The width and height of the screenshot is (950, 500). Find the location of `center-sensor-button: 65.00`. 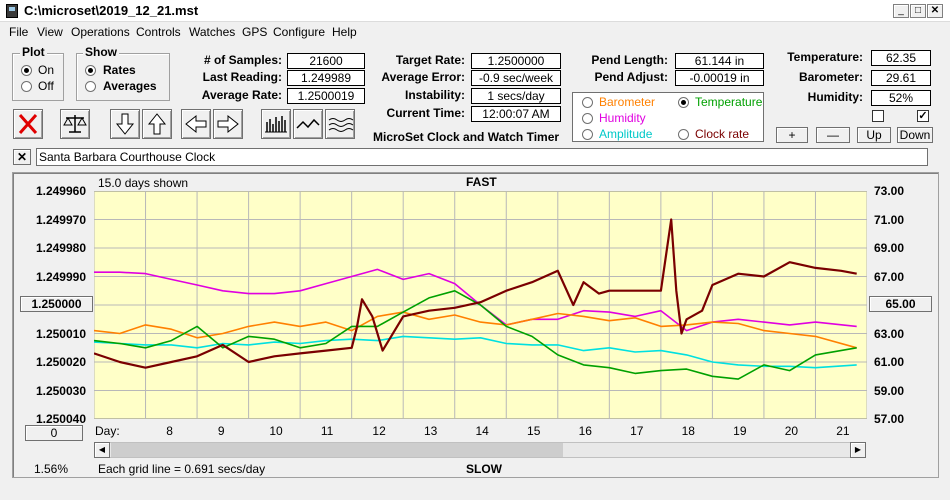

center-sensor-button: 65.00 is located at coordinates (900, 304).